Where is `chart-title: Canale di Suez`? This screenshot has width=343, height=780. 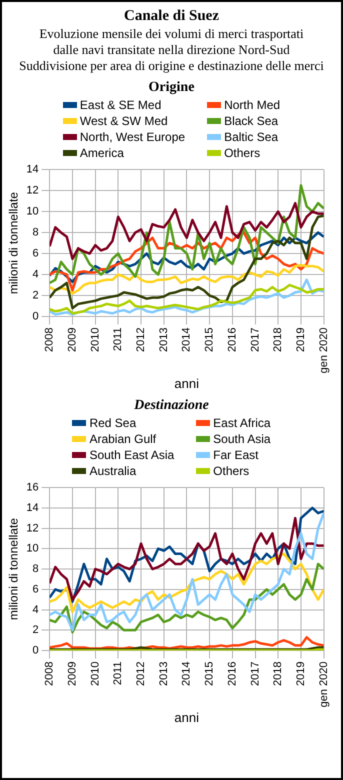
chart-title: Canale di Suez is located at coordinates (171, 16).